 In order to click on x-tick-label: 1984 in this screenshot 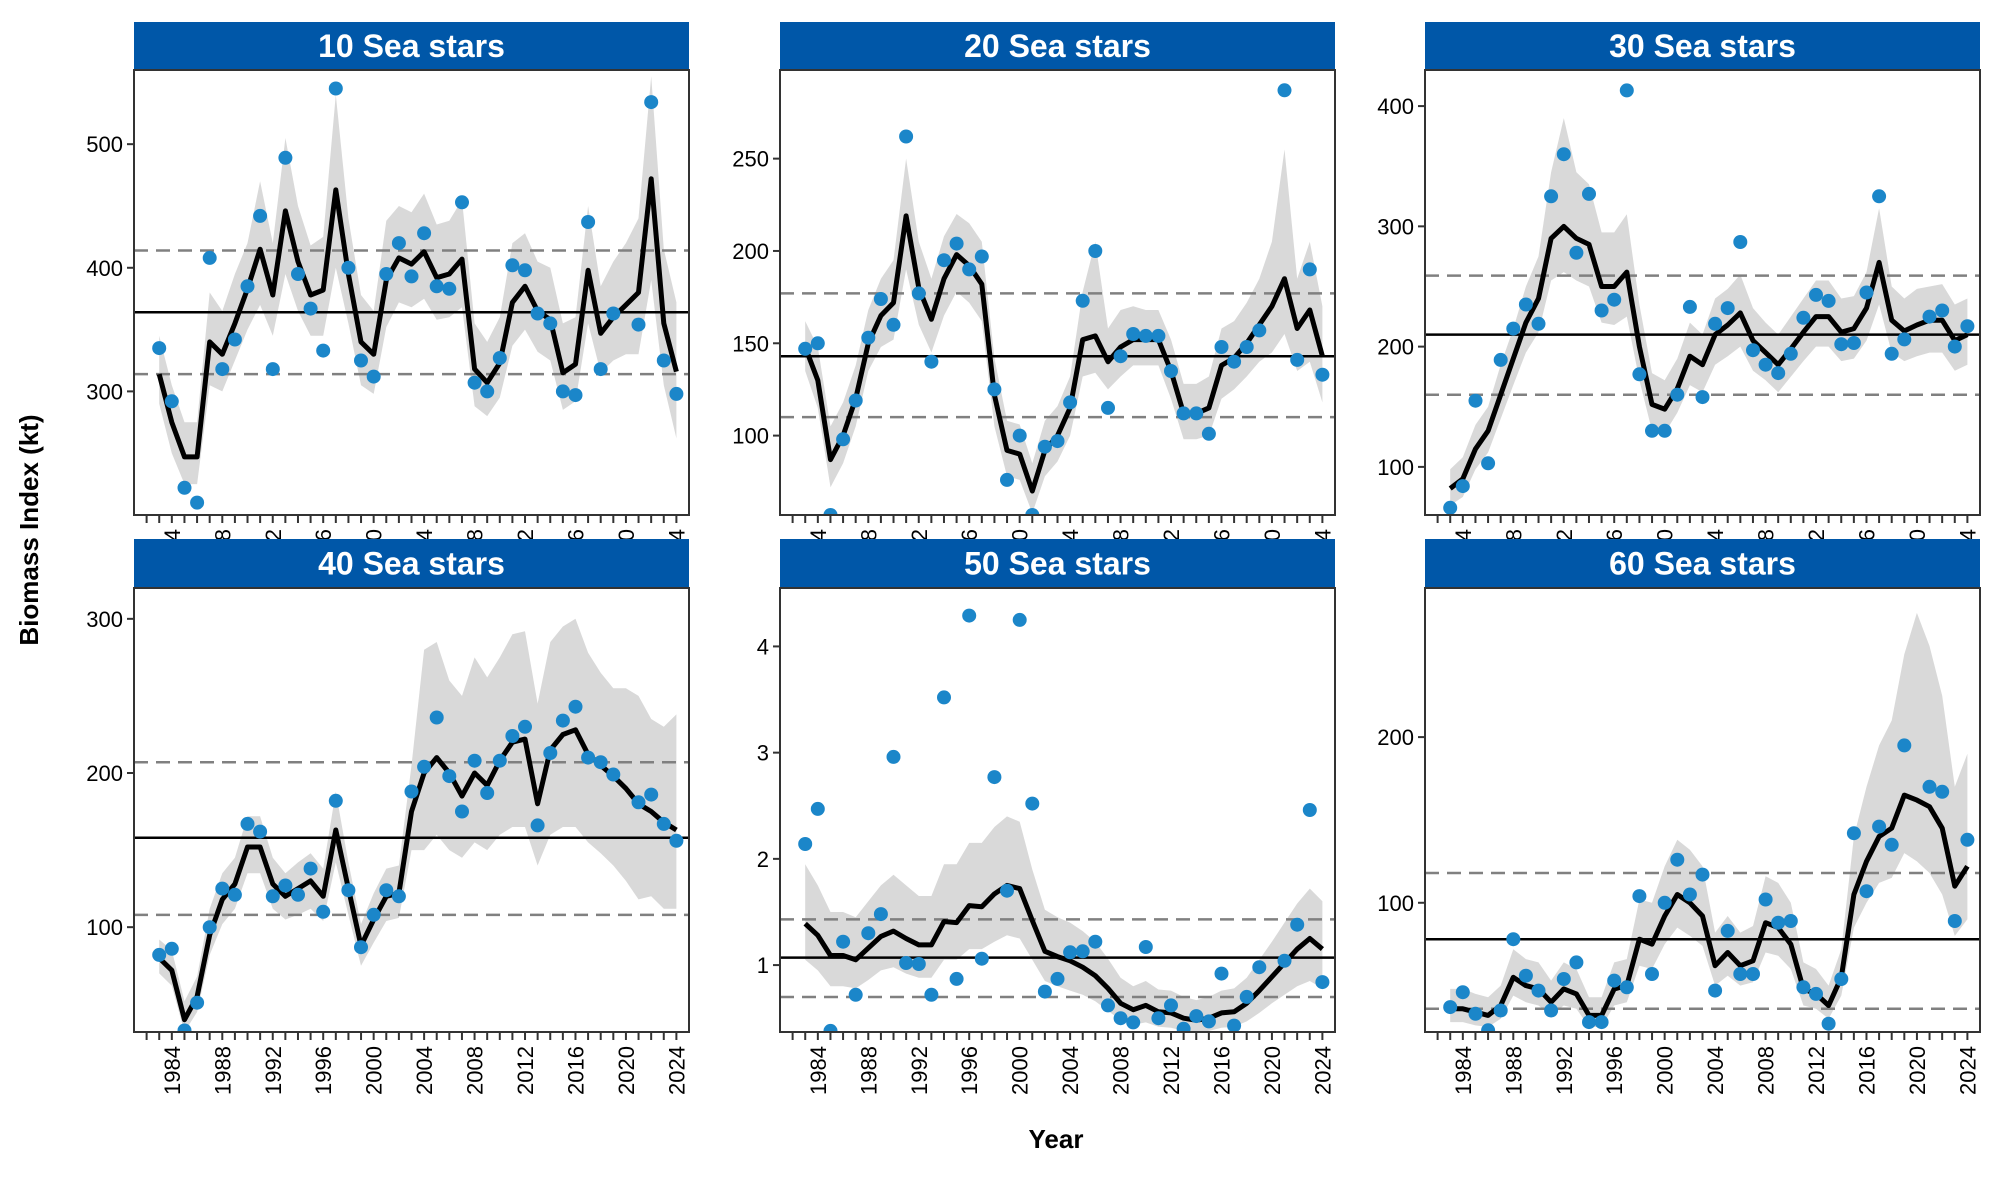, I will do `click(172, 1070)`.